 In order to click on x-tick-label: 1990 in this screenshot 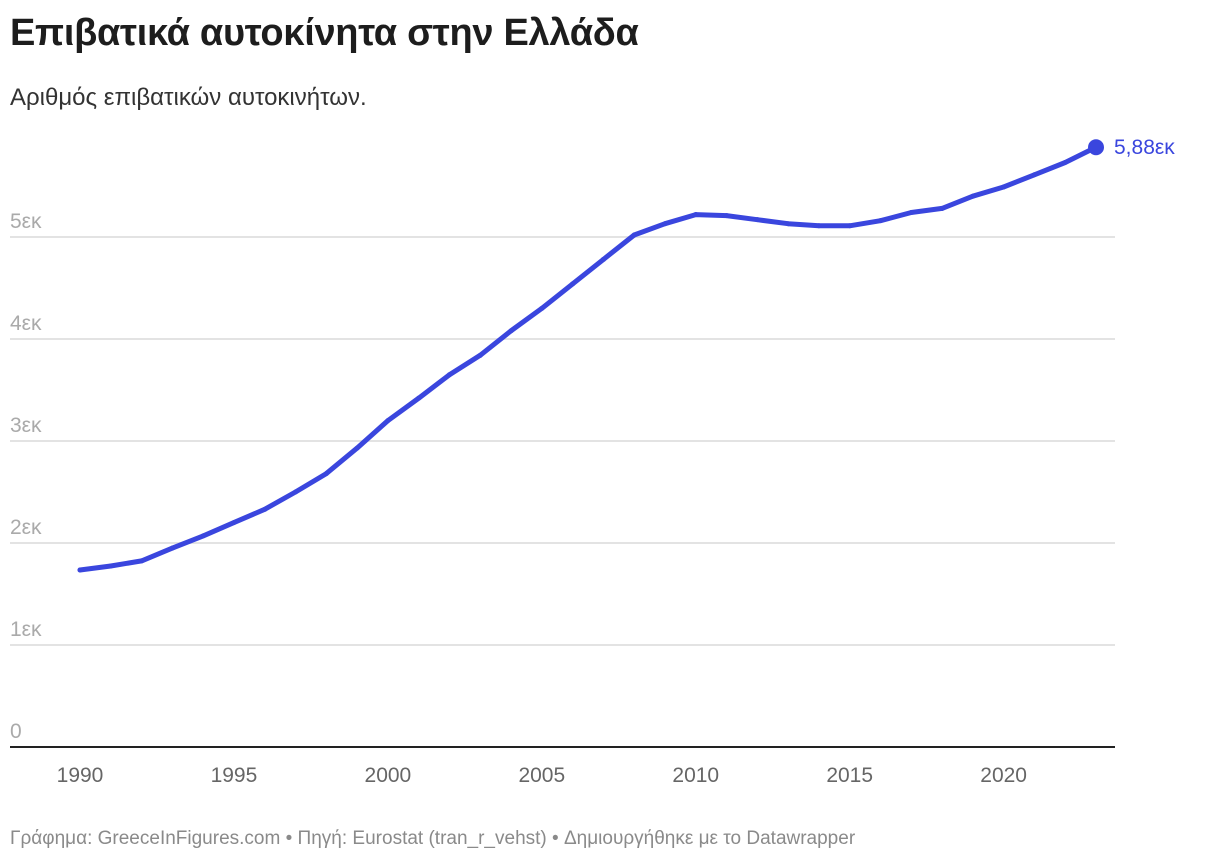, I will do `click(80, 775)`.